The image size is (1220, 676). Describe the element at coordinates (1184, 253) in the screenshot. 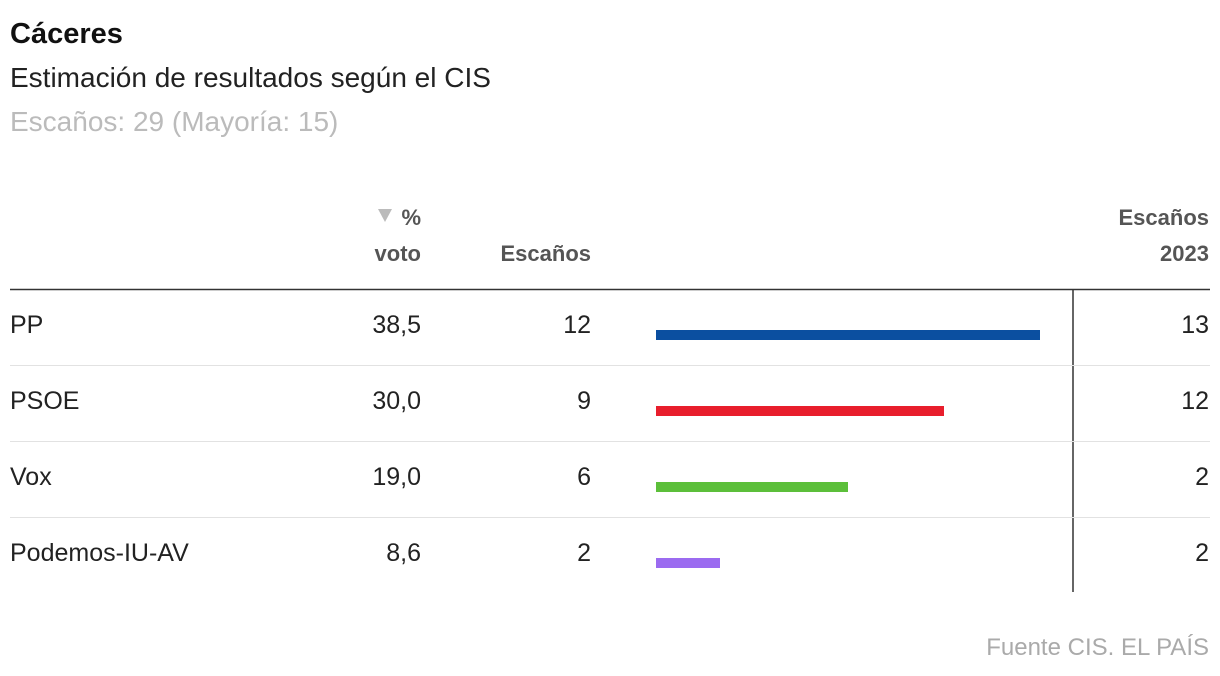

I see `column-header: 2023` at that location.